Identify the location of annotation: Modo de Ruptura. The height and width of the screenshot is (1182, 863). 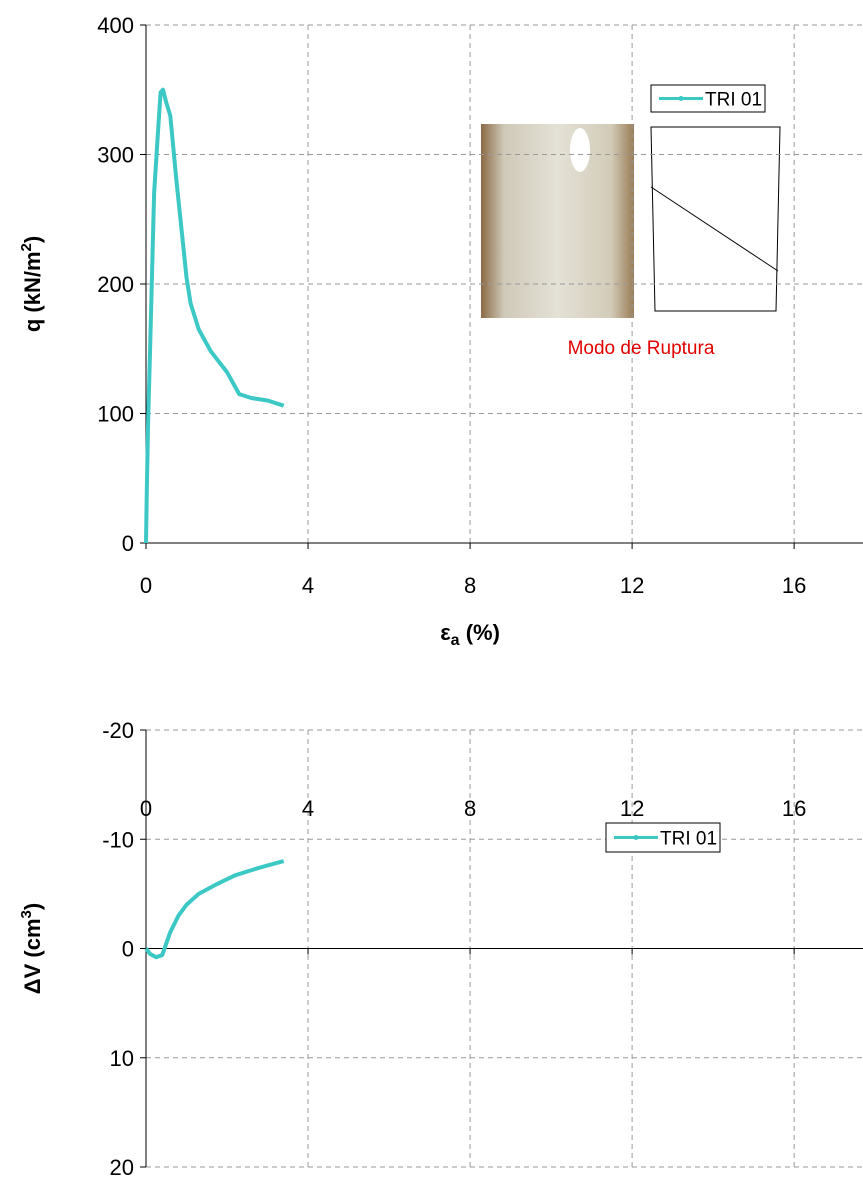
(641, 348).